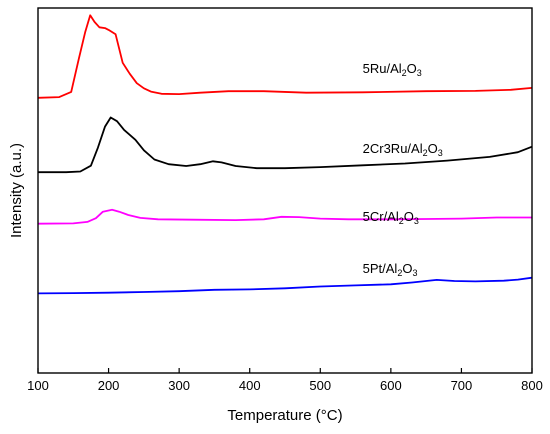 This screenshot has width=550, height=434. I want to click on series-label-part: 5Cr/Al, so click(381, 216).